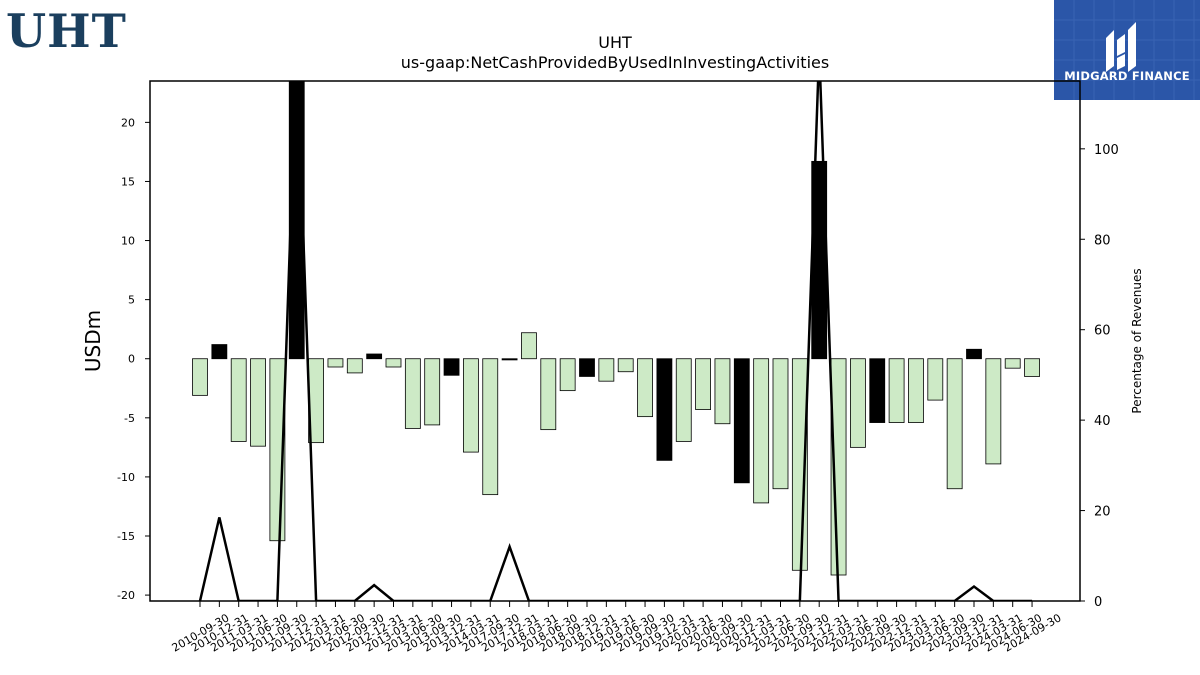  Describe the element at coordinates (66, 31) in the screenshot. I see `uht-logo: UHT` at that location.